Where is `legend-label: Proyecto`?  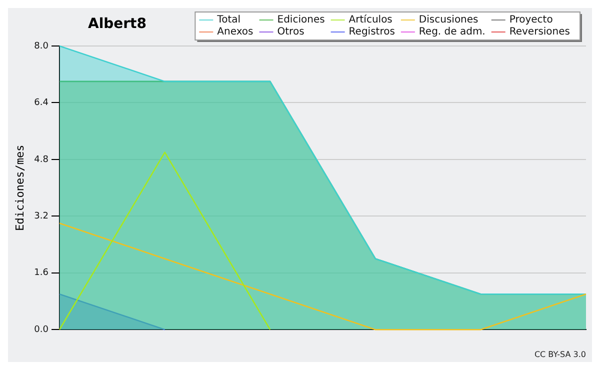 legend-label: Proyecto is located at coordinates (531, 20).